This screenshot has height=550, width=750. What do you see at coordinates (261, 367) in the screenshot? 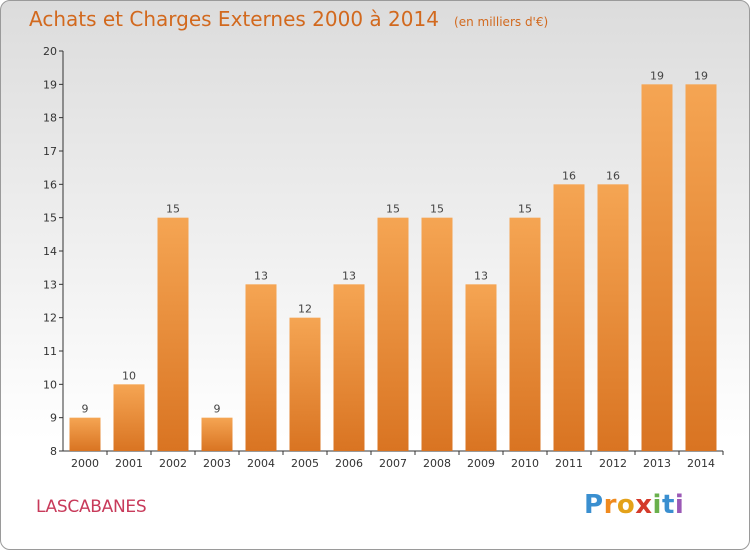
I see `bar-2004` at bounding box center [261, 367].